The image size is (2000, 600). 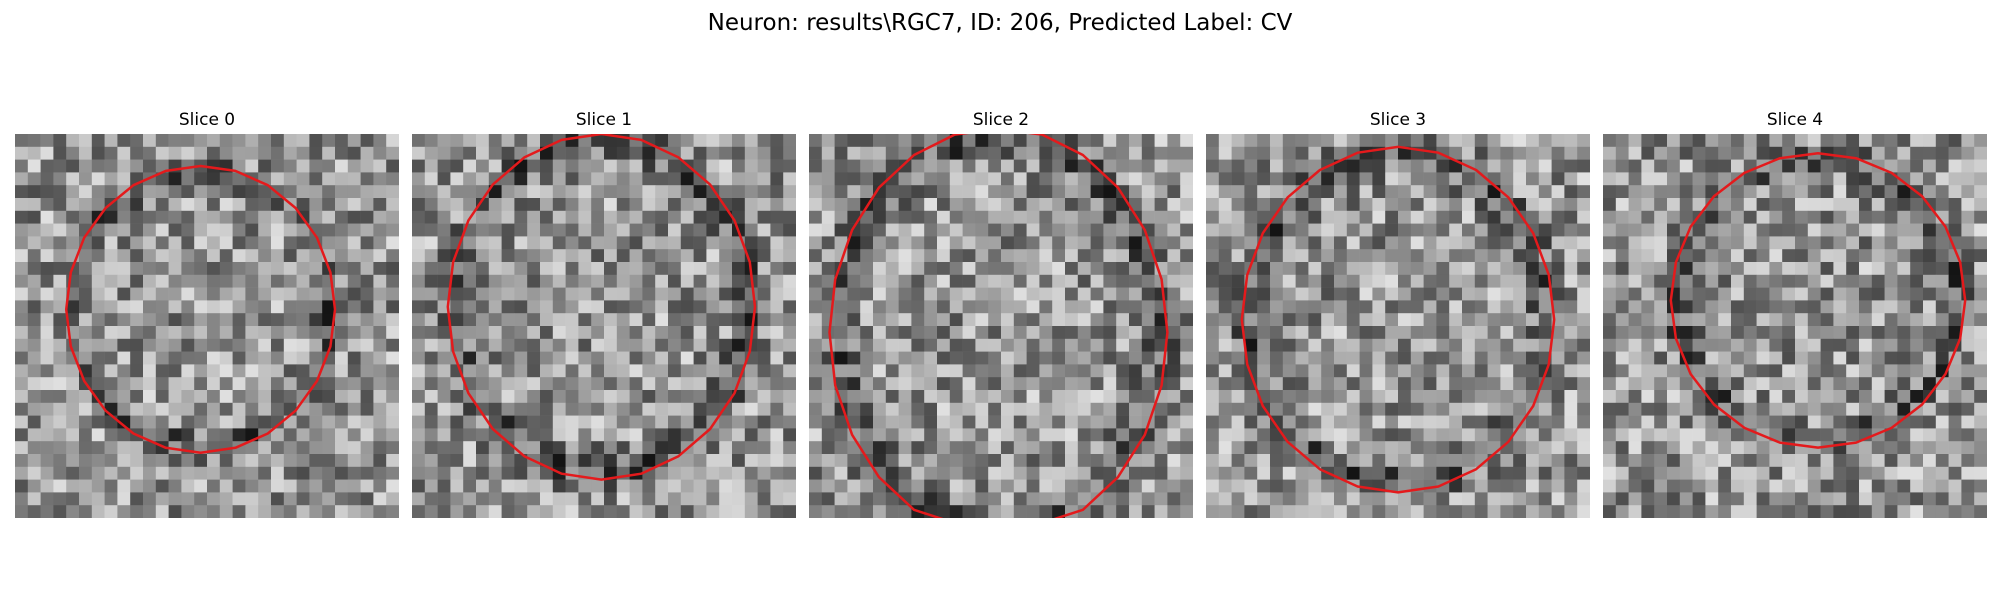 What do you see at coordinates (1398, 326) in the screenshot?
I see `slice-image` at bounding box center [1398, 326].